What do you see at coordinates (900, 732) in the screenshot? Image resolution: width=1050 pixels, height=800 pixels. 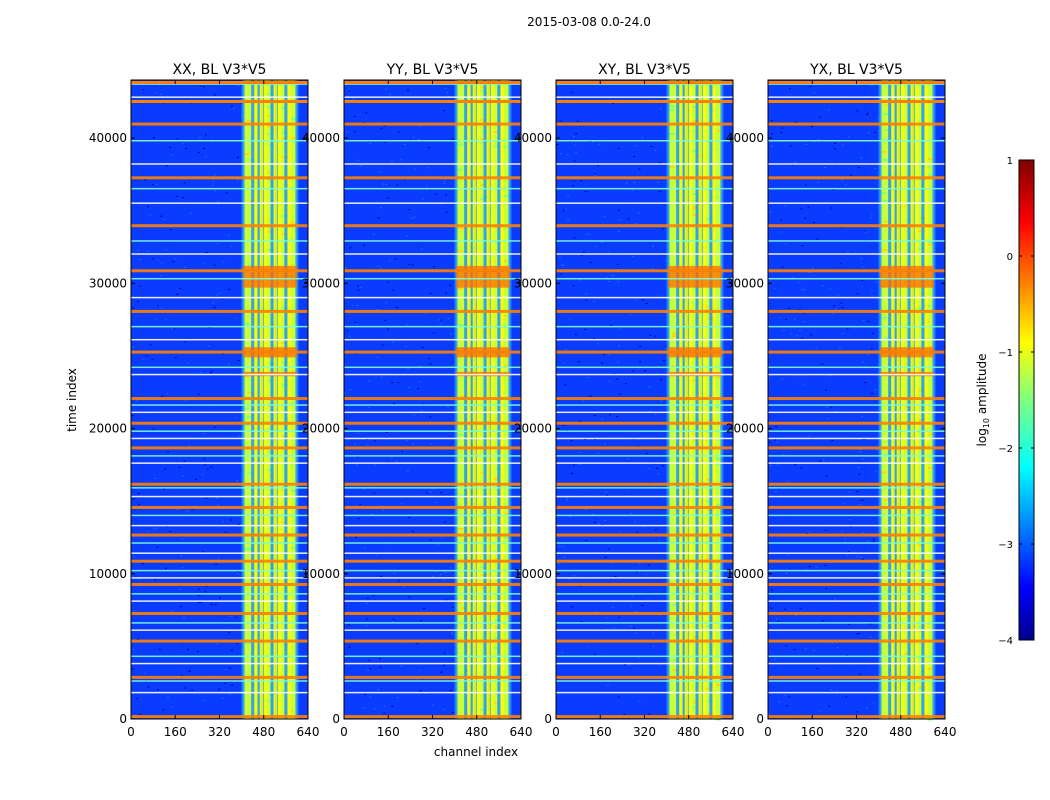 I see `x-tick-label: 480` at bounding box center [900, 732].